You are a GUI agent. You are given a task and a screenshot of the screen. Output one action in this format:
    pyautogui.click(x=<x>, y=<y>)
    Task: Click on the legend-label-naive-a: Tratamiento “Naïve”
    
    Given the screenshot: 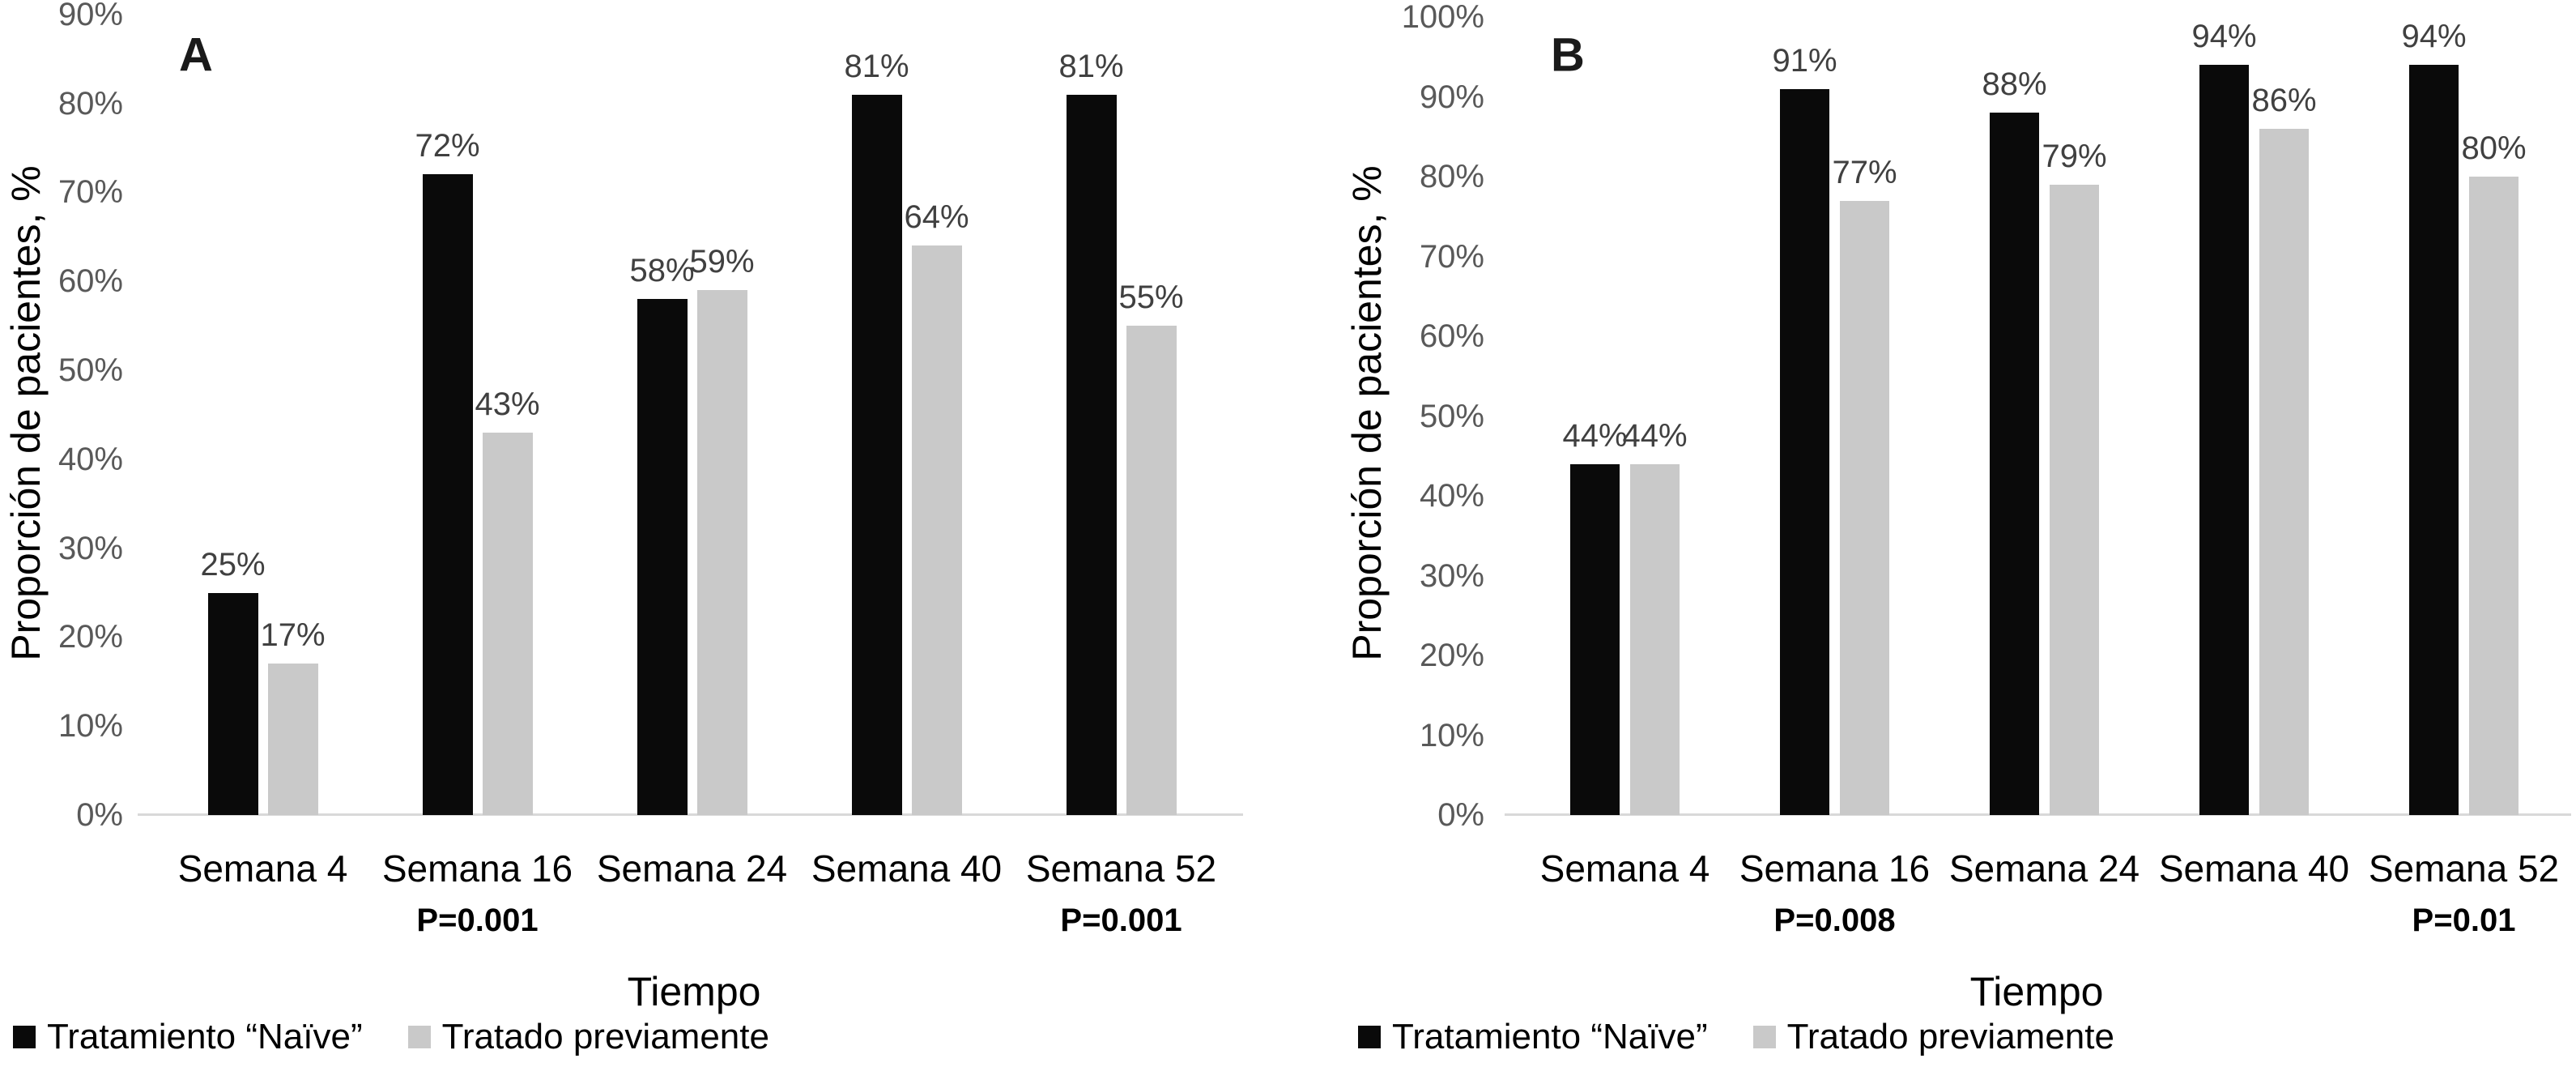 What is the action you would take?
    pyautogui.click(x=205, y=1036)
    